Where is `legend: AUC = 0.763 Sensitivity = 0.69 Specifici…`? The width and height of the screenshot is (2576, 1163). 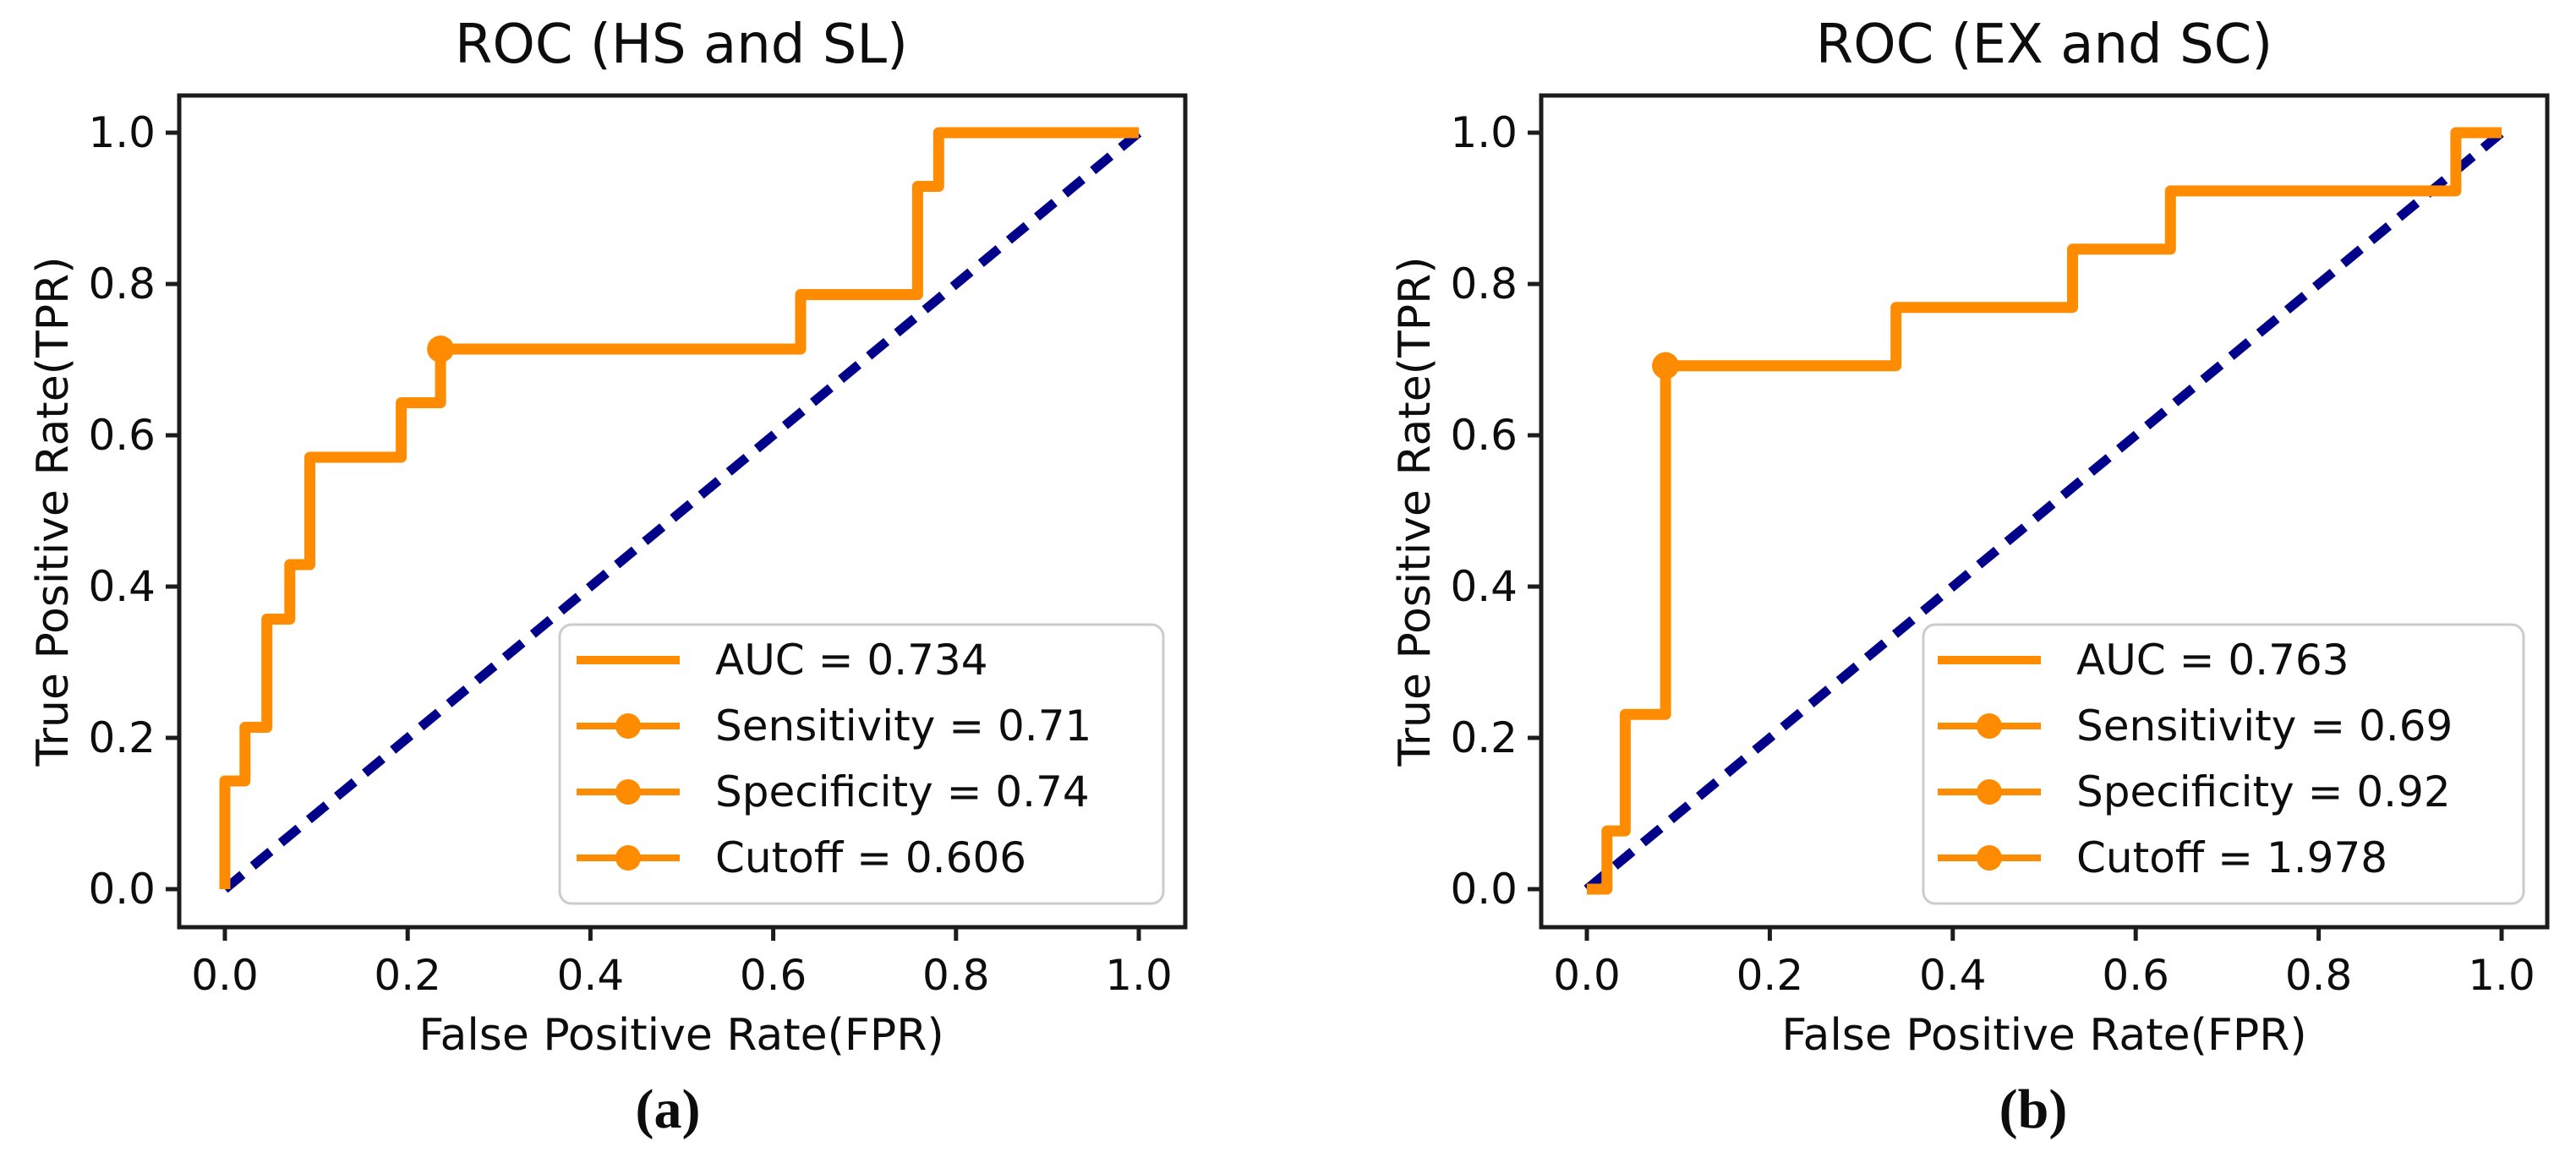
legend: AUC = 0.763 Sensitivity = 0.69 Specifici… is located at coordinates (2223, 764).